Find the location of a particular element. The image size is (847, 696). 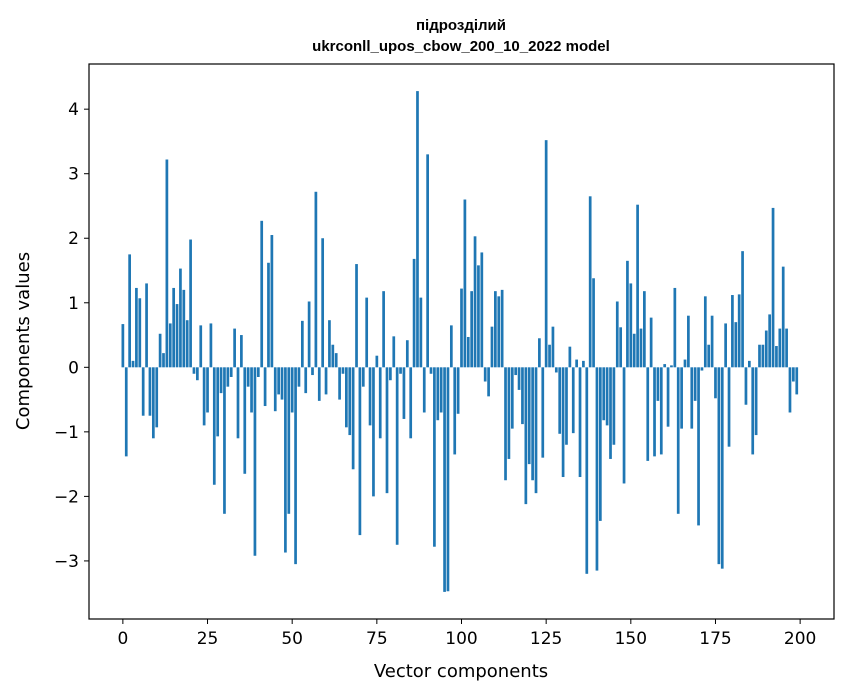

y-axis-label: Components values is located at coordinates (23, 341).